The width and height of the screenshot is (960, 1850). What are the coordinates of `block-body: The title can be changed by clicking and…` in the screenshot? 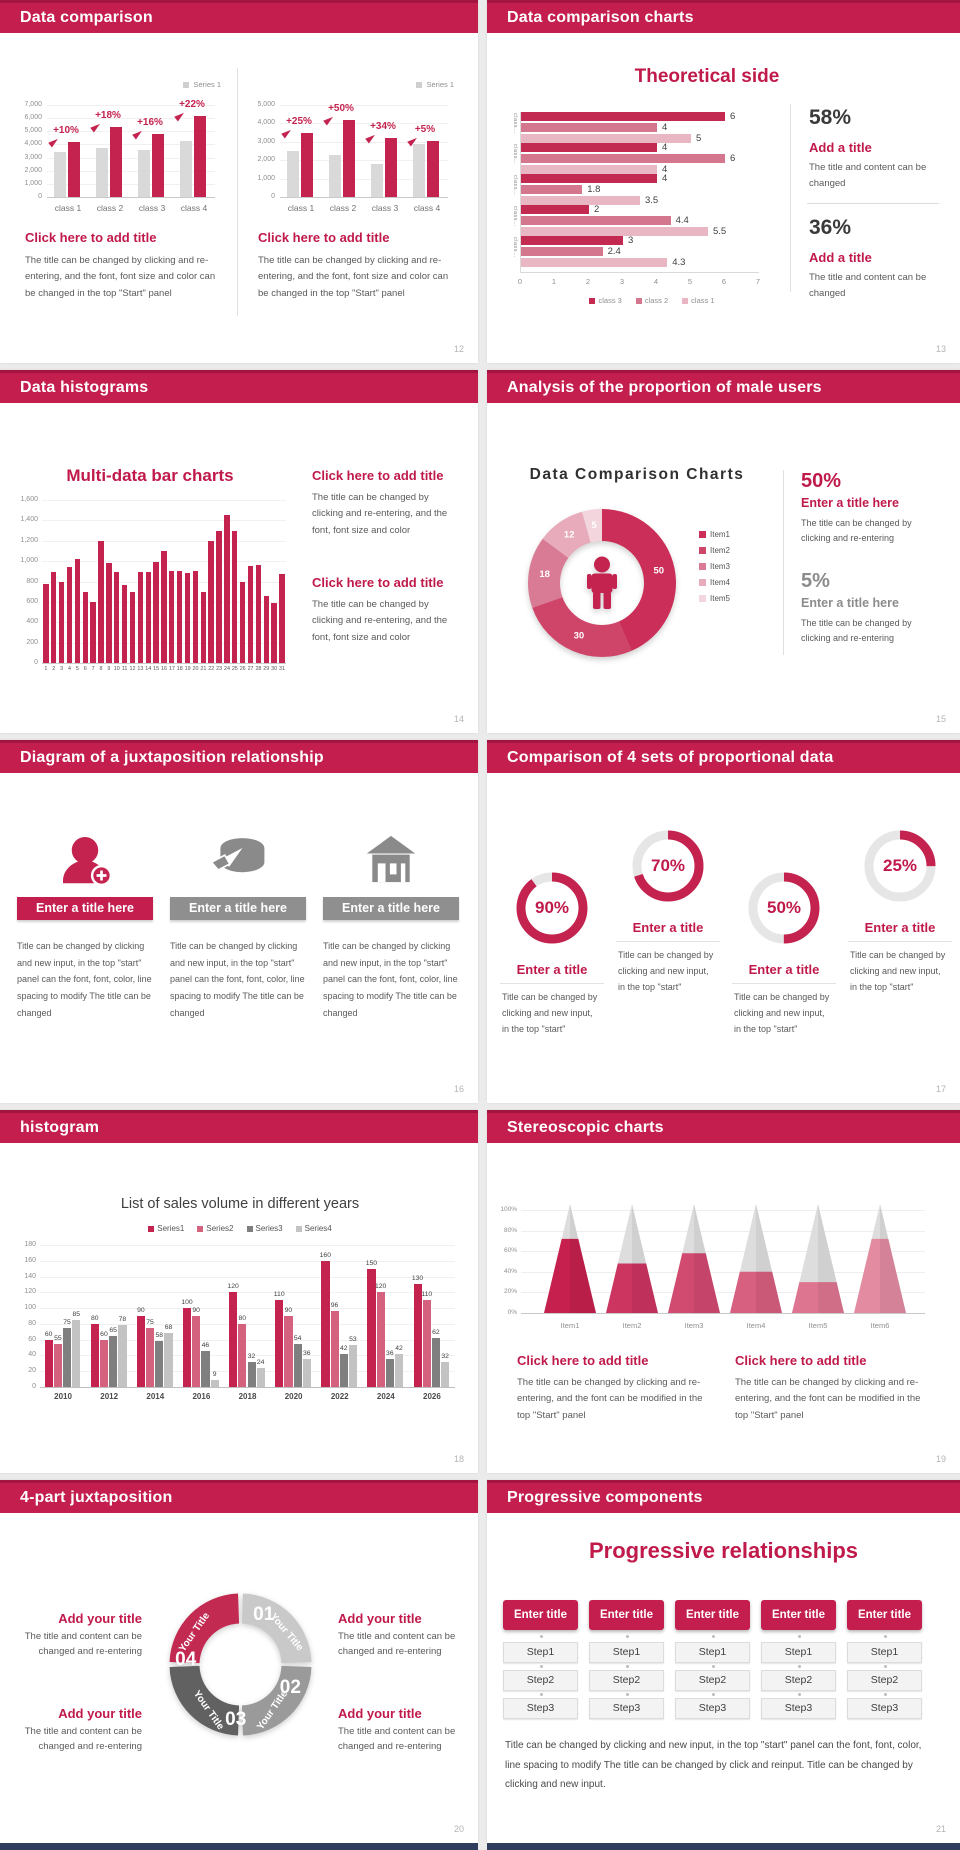 It's located at (828, 1399).